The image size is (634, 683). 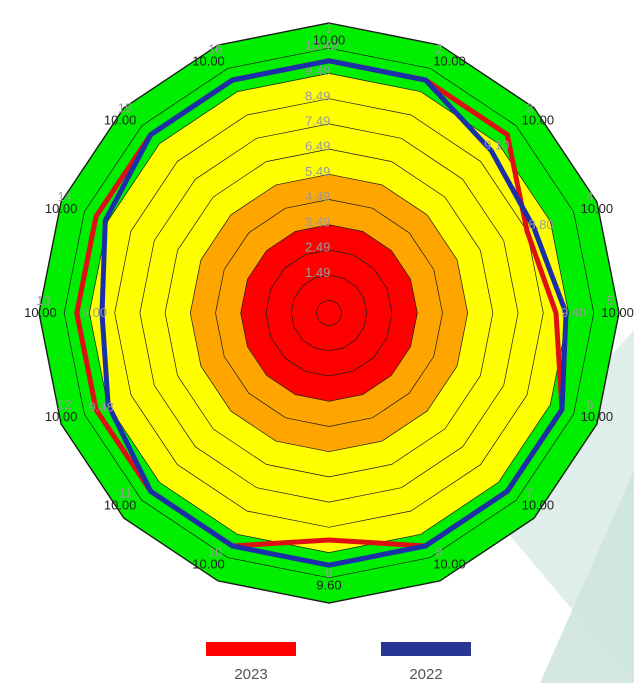 I want to click on axis-value-label-13: 10.00, so click(x=40, y=312).